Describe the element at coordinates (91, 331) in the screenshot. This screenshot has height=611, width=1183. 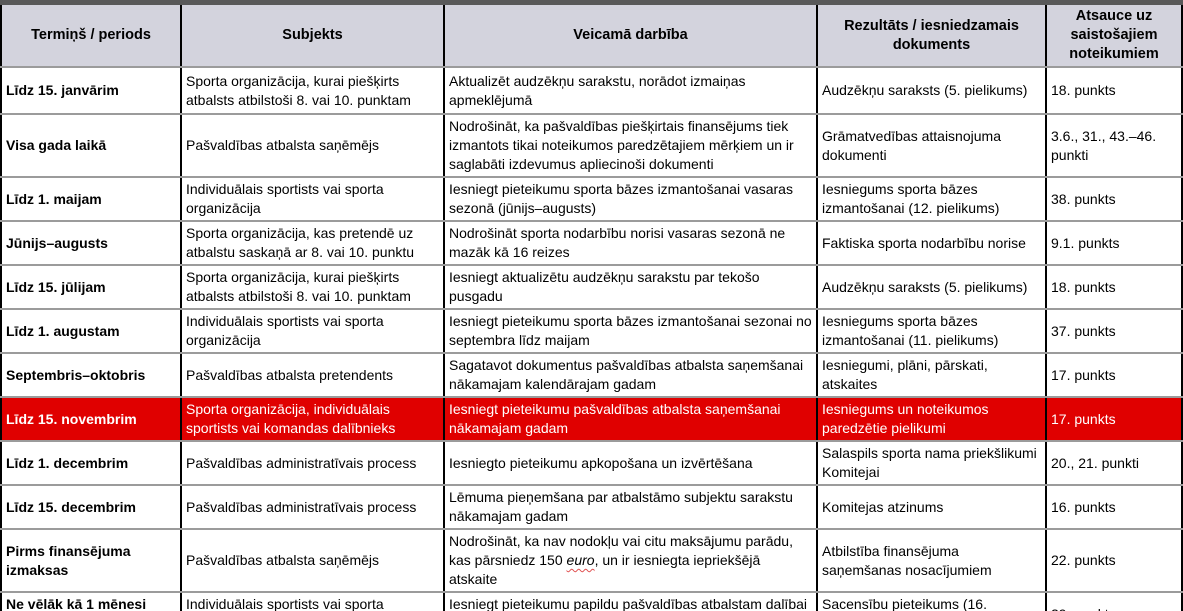
I see `cell-term: Līdz 1. augustam` at that location.